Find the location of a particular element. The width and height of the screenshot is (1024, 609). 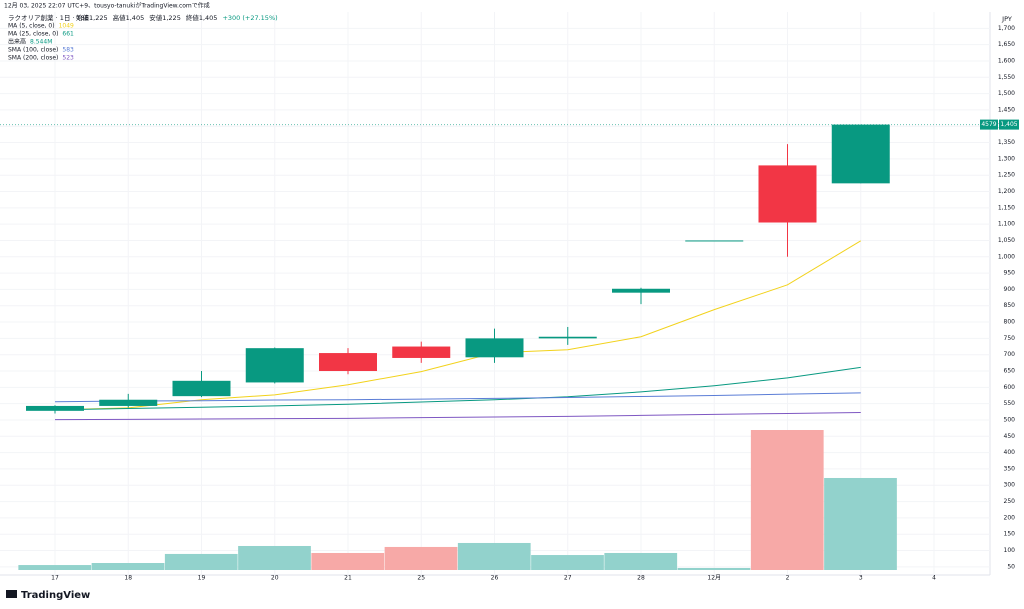

y-tick-label: 850 is located at coordinates (1010, 305).